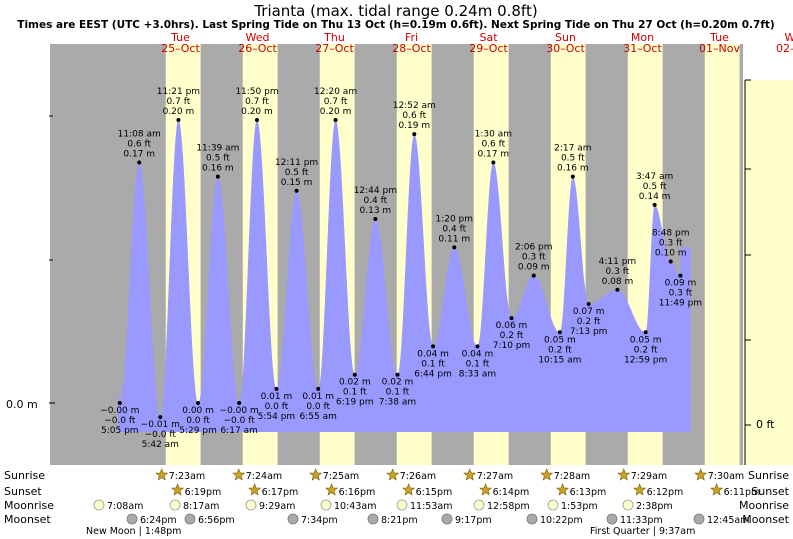 This screenshot has width=793, height=539. Describe the element at coordinates (512, 326) in the screenshot. I see `low-tide-label: 0.06 m` at that location.